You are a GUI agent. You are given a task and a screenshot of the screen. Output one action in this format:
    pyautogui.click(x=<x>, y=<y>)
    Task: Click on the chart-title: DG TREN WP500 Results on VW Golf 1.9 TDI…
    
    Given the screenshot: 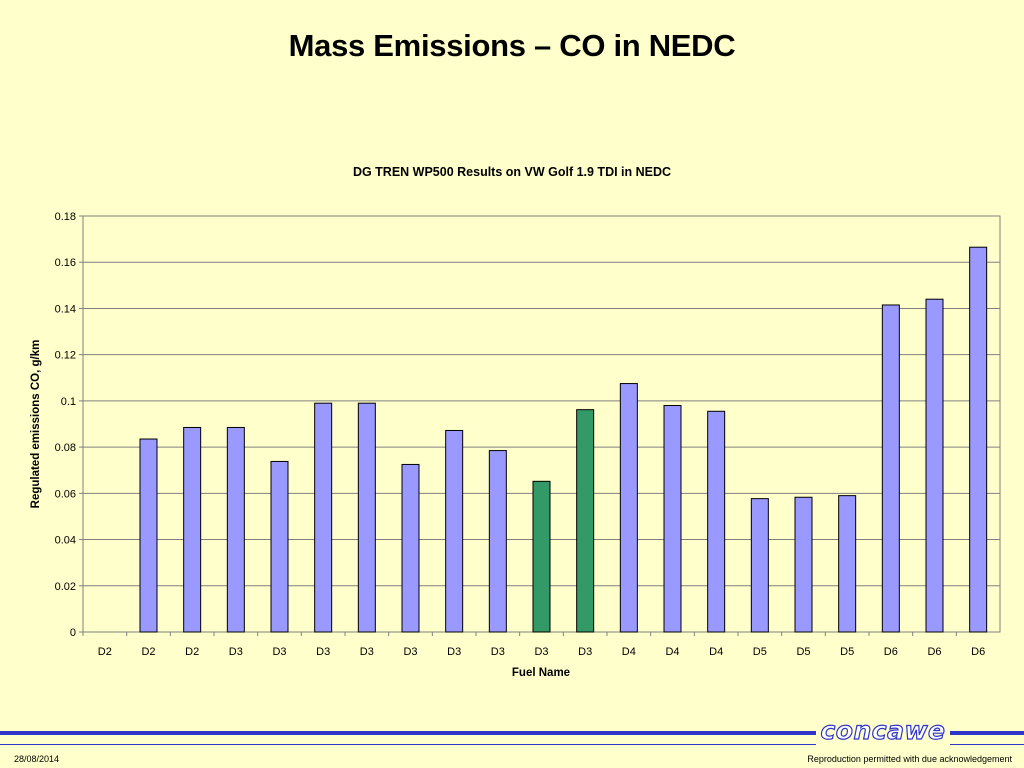 What is the action you would take?
    pyautogui.click(x=512, y=172)
    